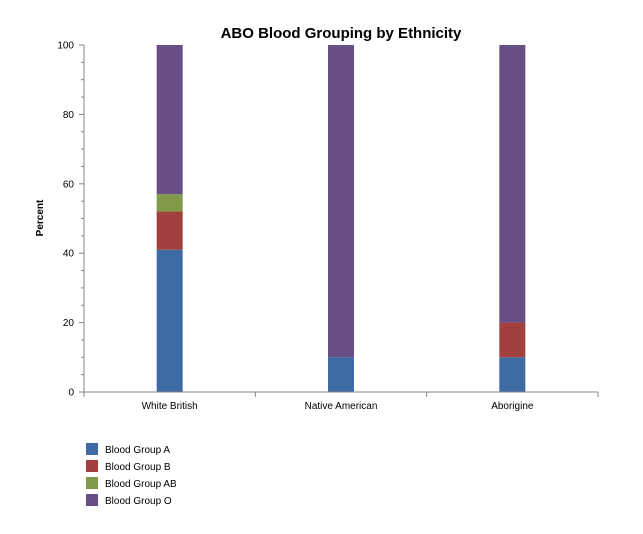  What do you see at coordinates (138, 467) in the screenshot?
I see `legend-label: Blood Group B` at bounding box center [138, 467].